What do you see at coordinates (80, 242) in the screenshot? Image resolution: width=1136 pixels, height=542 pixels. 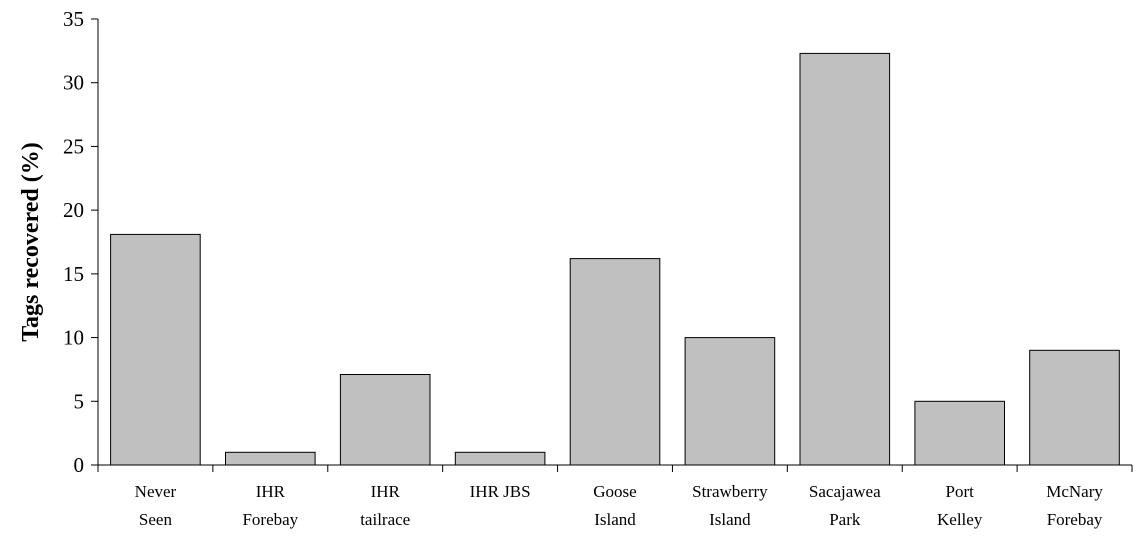 I see `y-ticks: 0 5 10 15 20 25 30 35` at bounding box center [80, 242].